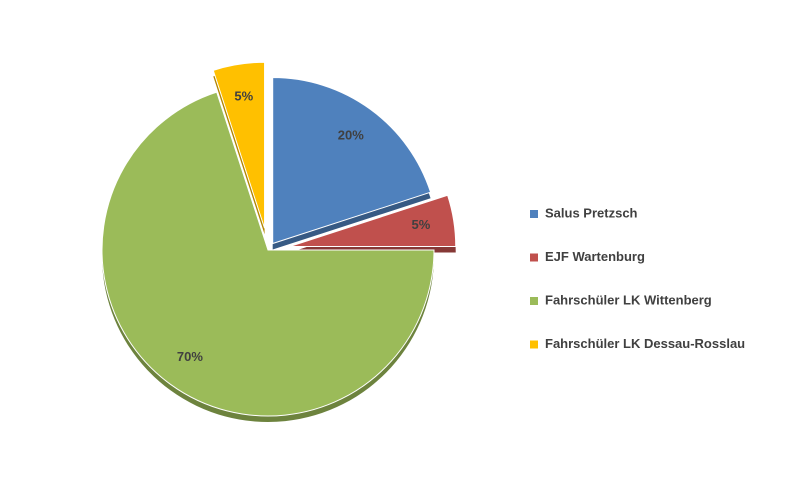 The width and height of the screenshot is (800, 503). What do you see at coordinates (595, 256) in the screenshot?
I see `legend-label: EJF Wartenburg` at bounding box center [595, 256].